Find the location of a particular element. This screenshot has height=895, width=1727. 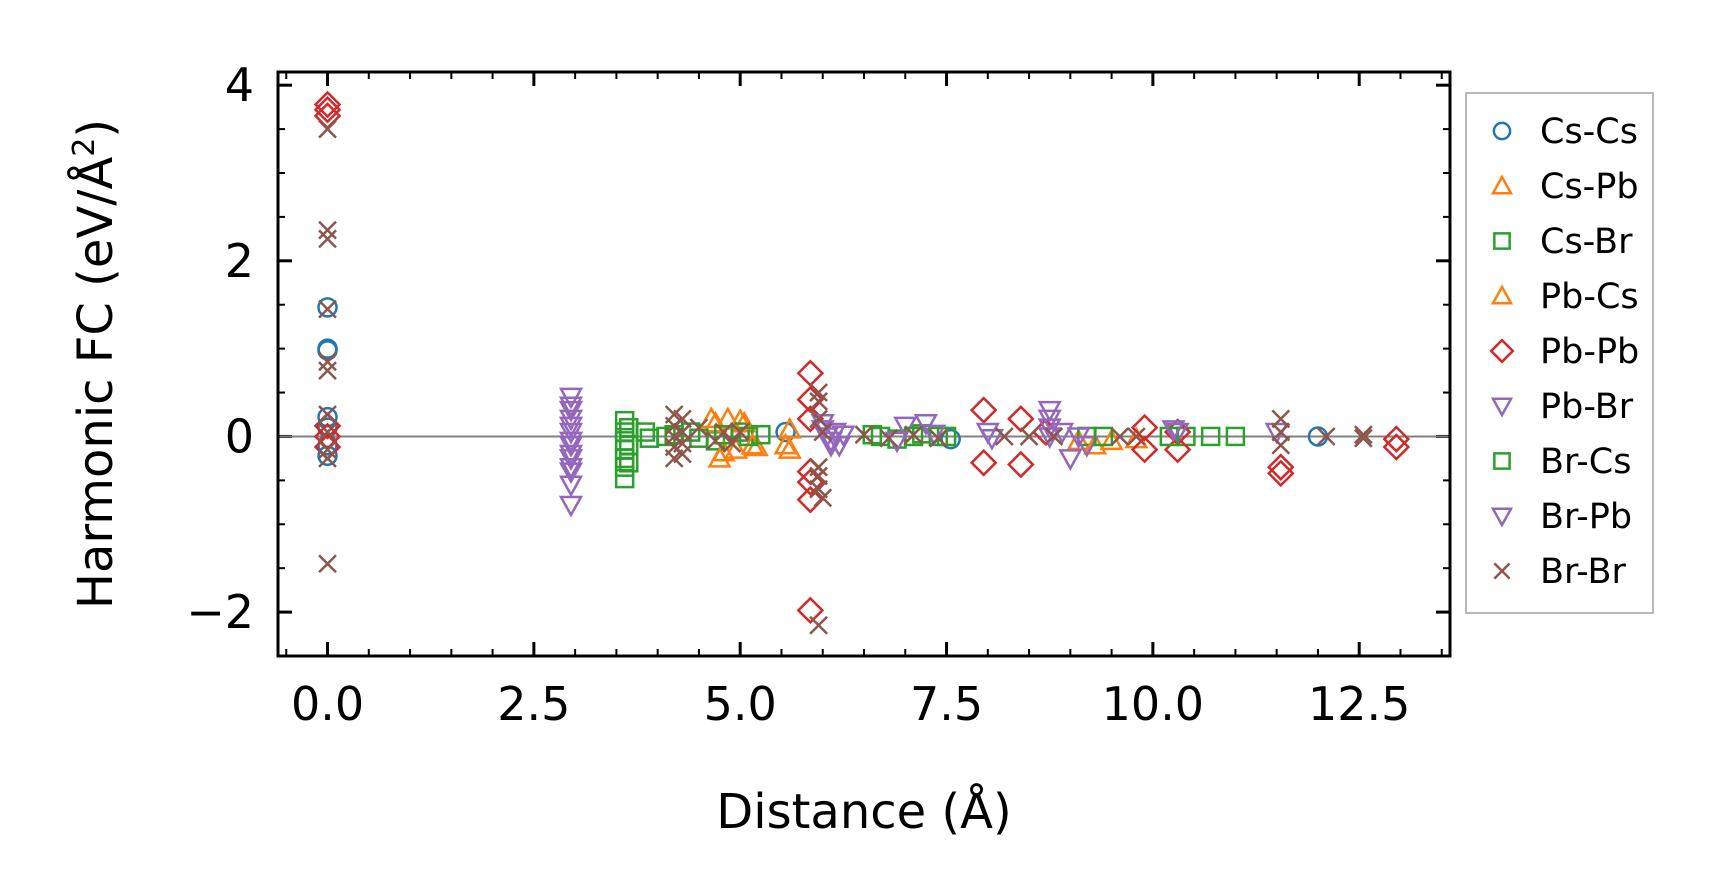

legend-label-br-cs: Br-Cs is located at coordinates (1585, 462).